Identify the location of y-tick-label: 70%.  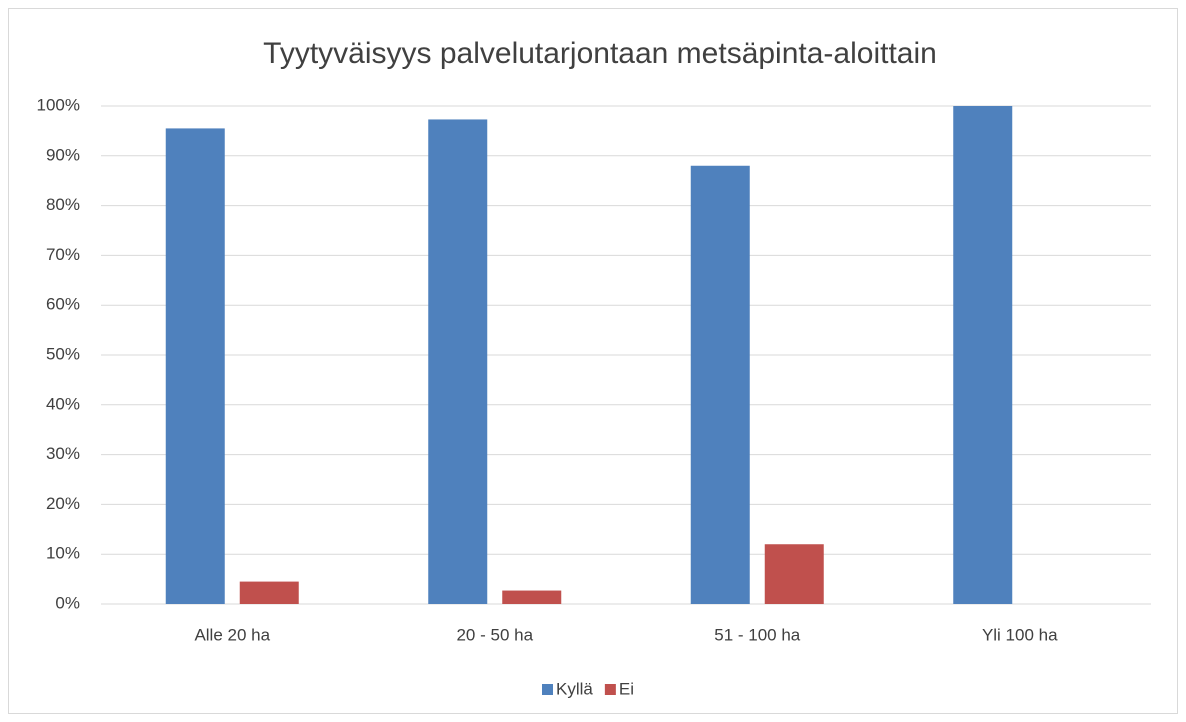
(63, 254).